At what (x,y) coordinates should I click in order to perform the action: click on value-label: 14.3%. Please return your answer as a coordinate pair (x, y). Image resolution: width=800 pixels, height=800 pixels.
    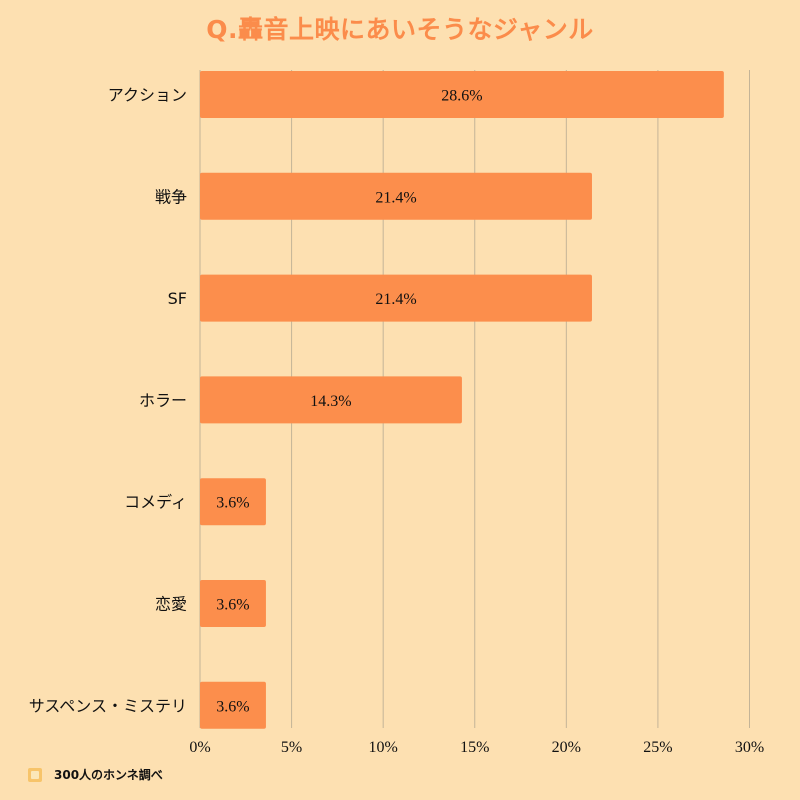
    Looking at the image, I should click on (330, 401).